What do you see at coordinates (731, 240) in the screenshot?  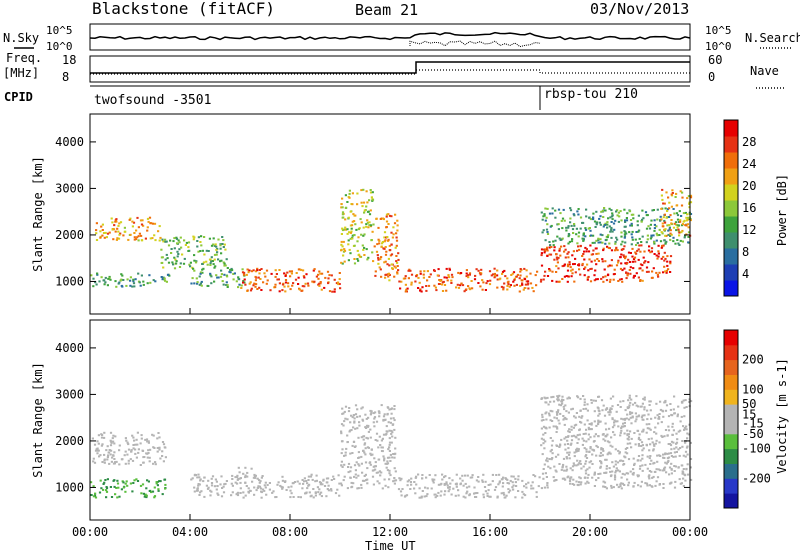 I see `power-colorbar-segment` at bounding box center [731, 240].